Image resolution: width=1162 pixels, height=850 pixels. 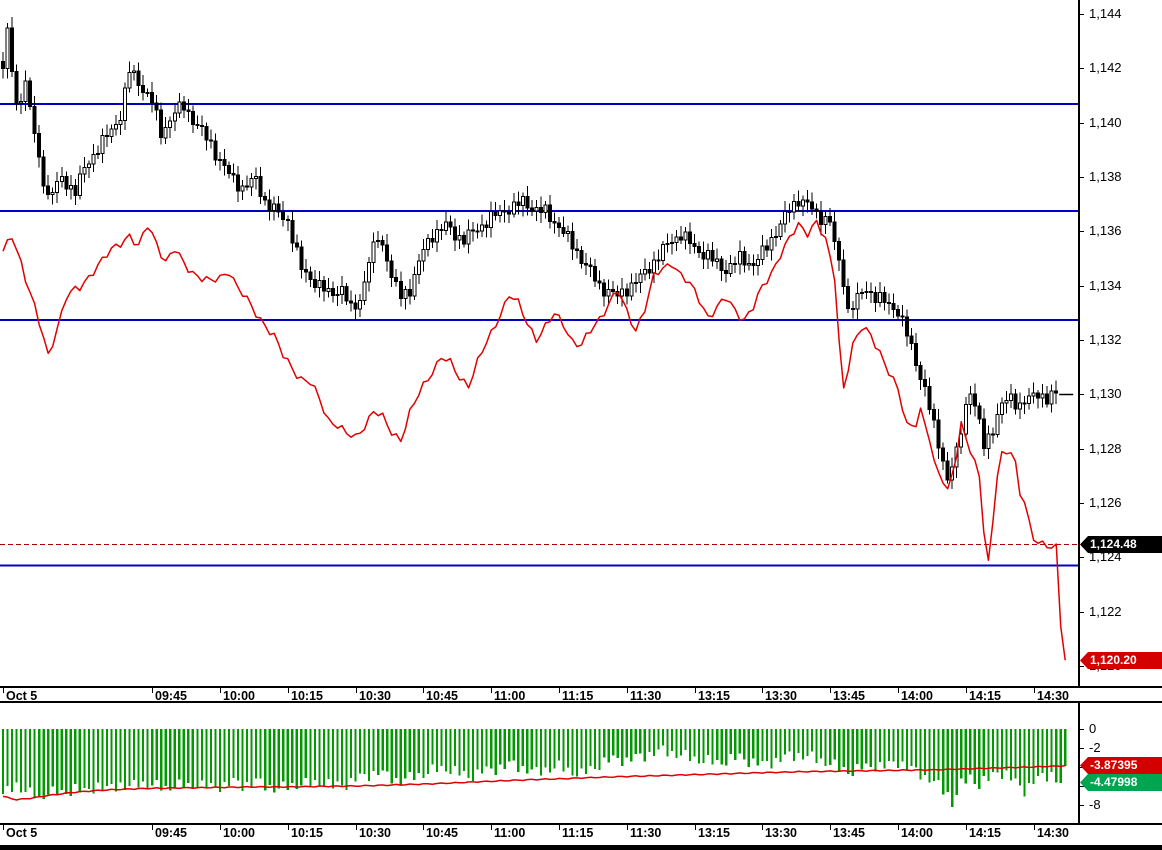 What do you see at coordinates (1105, 122) in the screenshot?
I see `axis-tick-label: 1,140` at bounding box center [1105, 122].